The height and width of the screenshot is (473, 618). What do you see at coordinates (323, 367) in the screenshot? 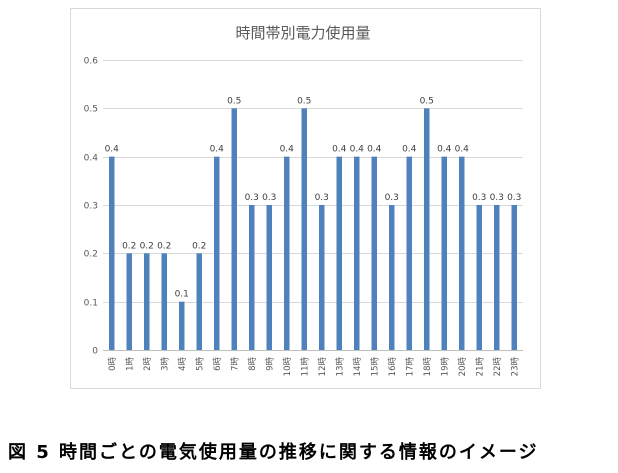
I see `x-tick-label: 12時` at bounding box center [323, 367].